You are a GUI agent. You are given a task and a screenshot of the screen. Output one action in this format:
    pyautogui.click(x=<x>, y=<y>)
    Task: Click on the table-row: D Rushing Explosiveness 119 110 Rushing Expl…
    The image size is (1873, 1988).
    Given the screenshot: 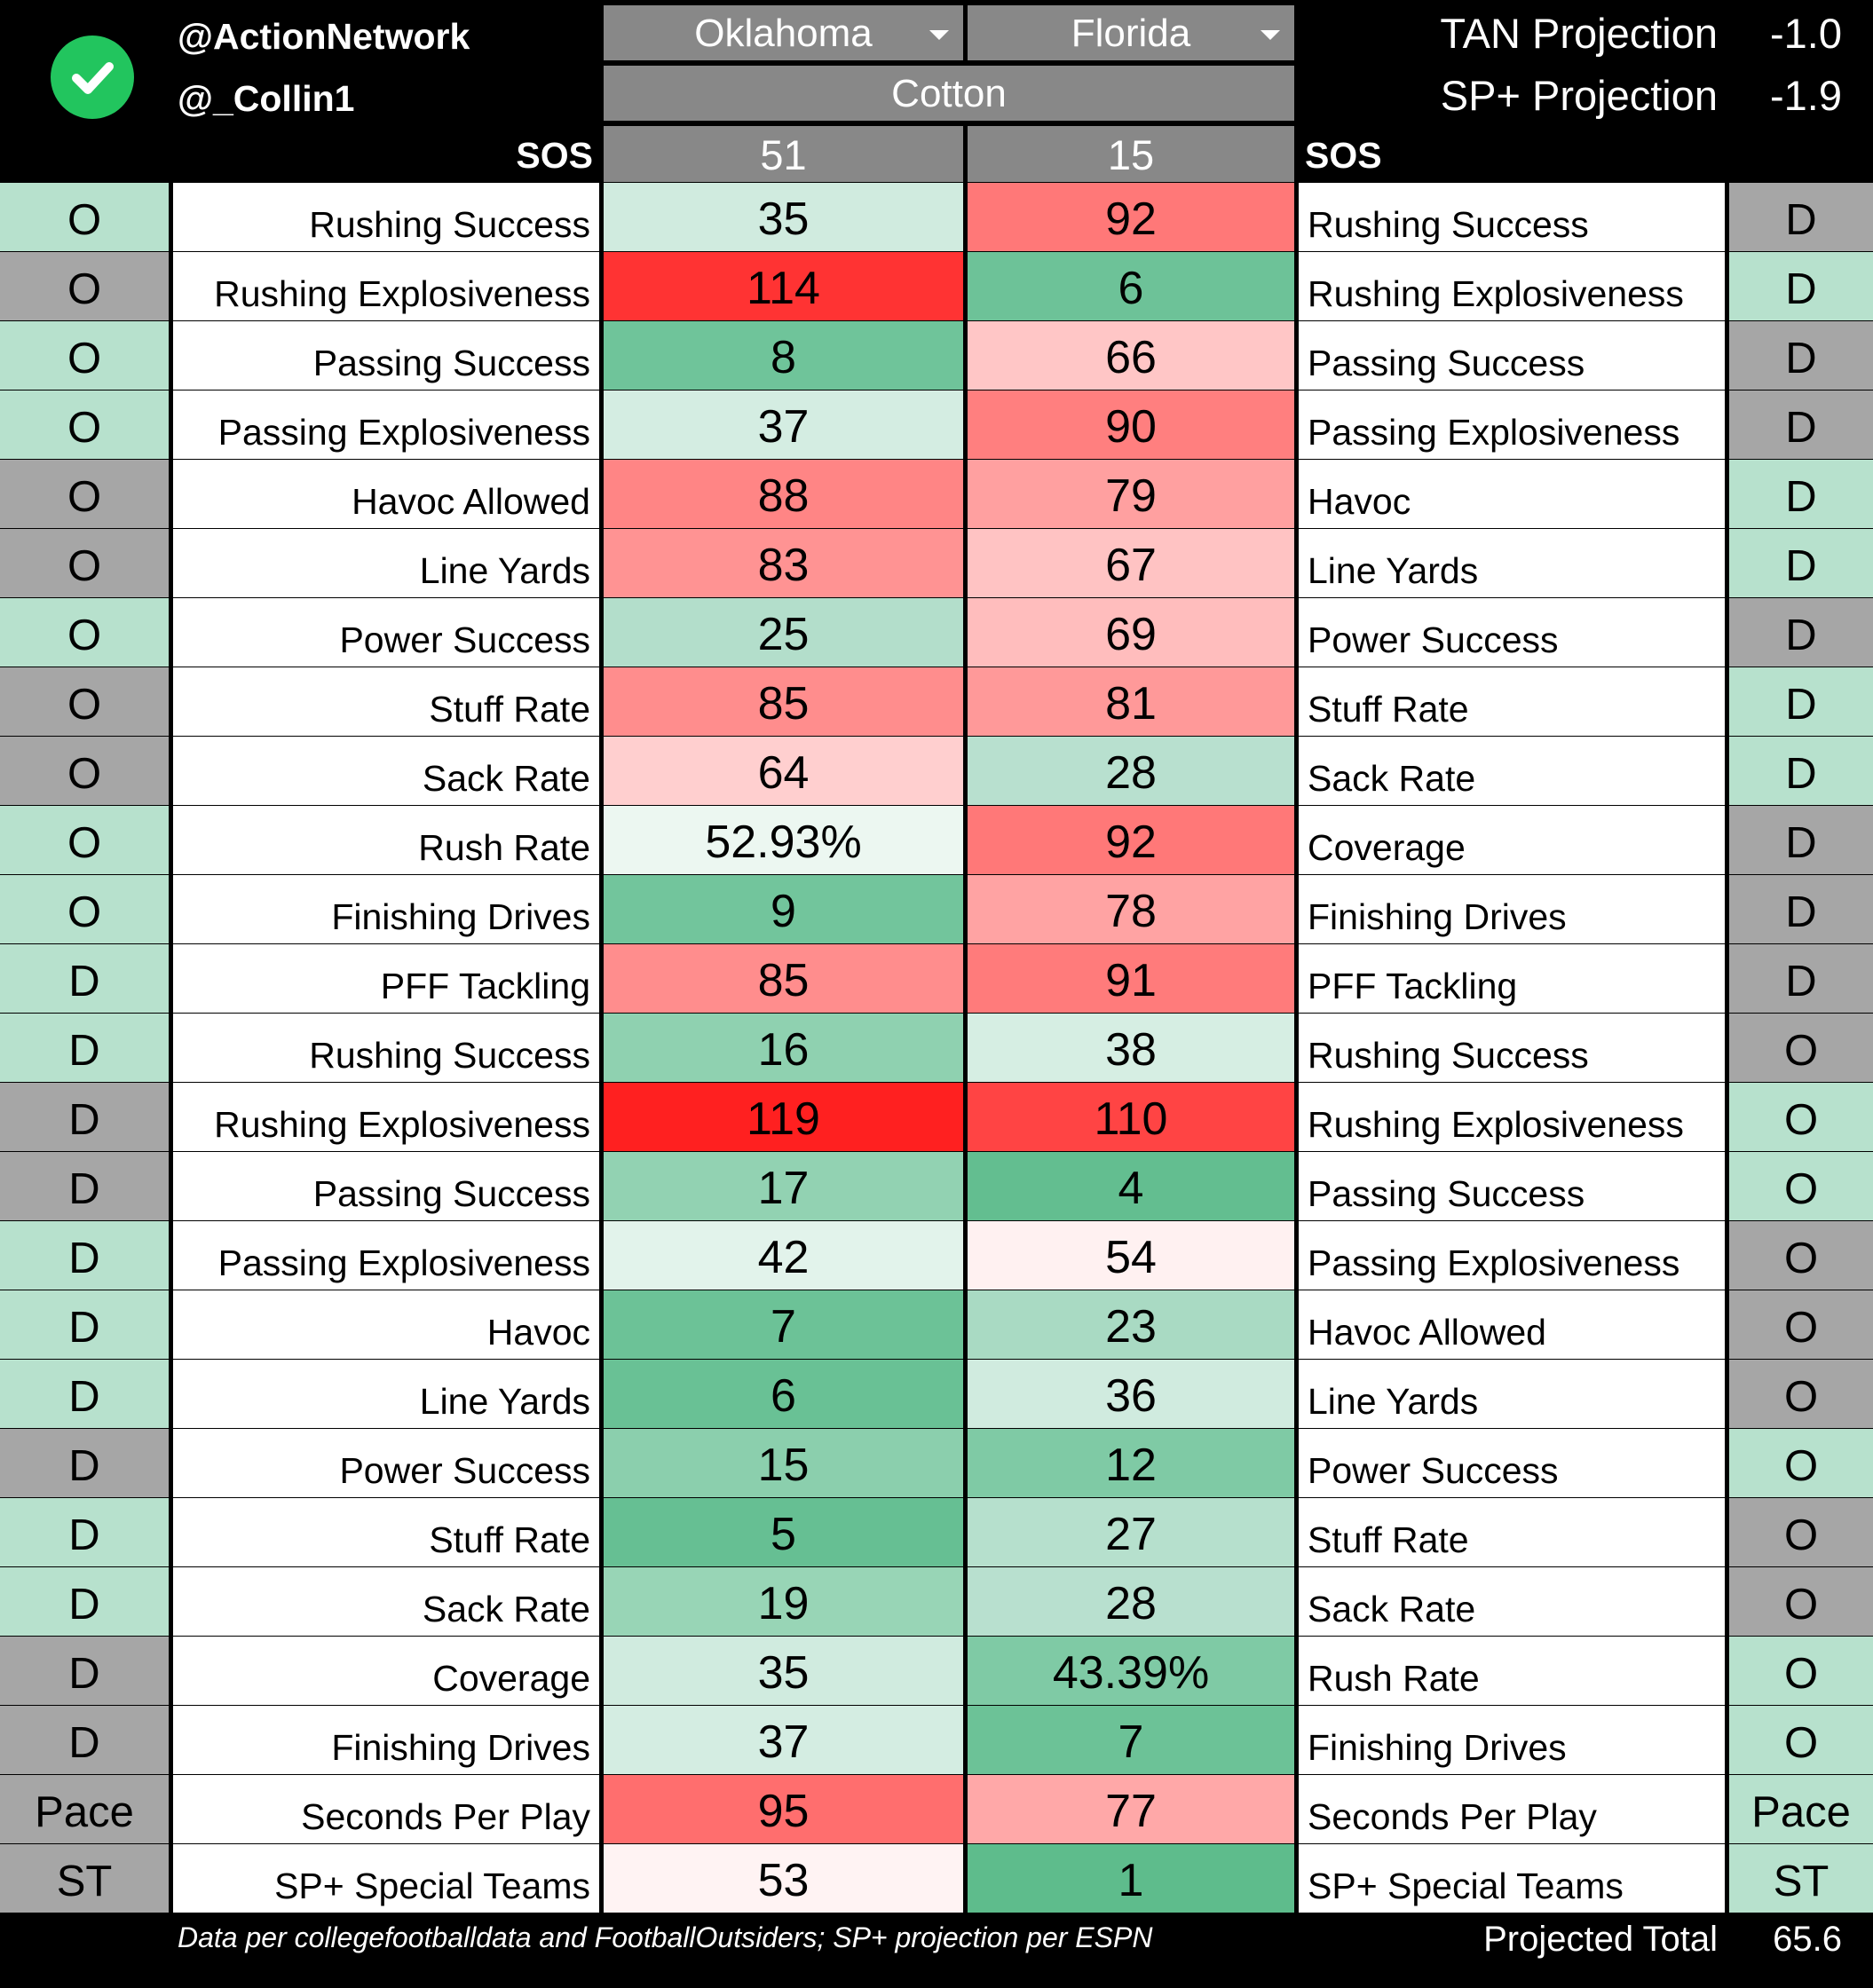 What is the action you would take?
    pyautogui.click(x=936, y=1117)
    